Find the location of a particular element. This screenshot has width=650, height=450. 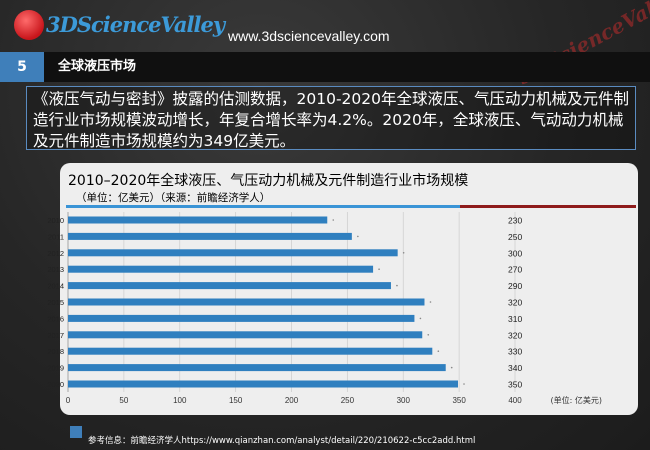

value-label: 250 is located at coordinates (515, 237).